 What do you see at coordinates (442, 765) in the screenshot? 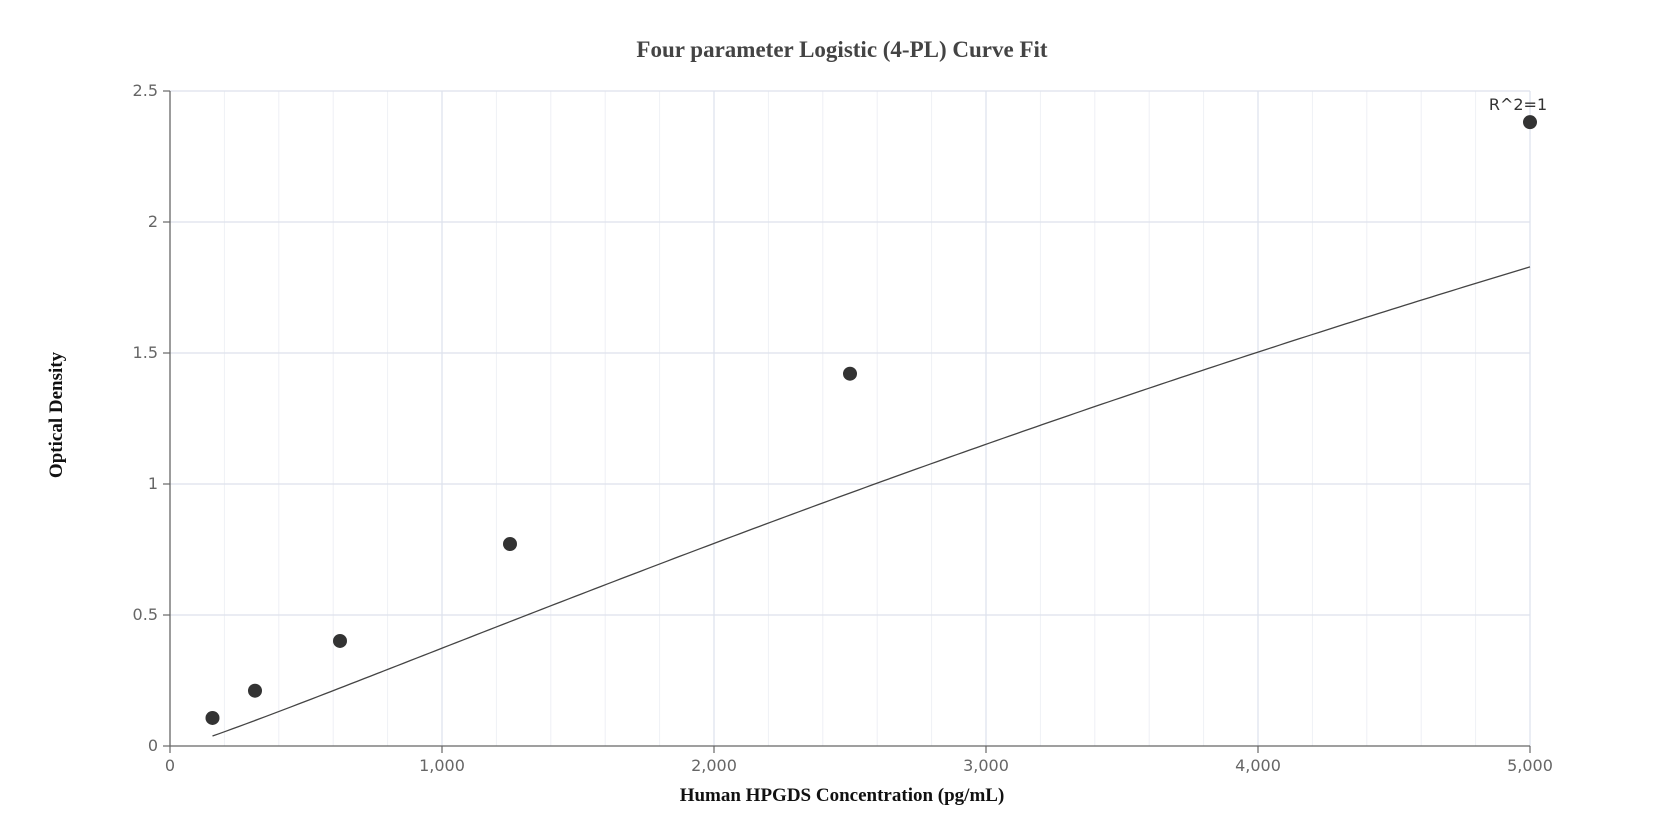
I see `x-tick-label: 1,000` at bounding box center [442, 765].